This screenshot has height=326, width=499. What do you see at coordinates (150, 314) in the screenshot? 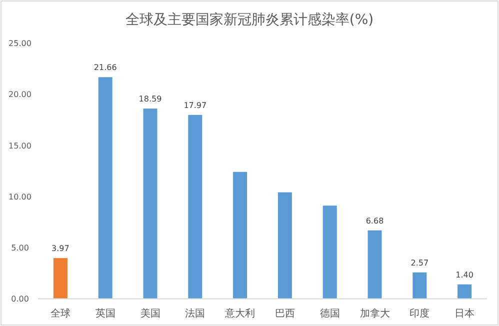
I see `x-tick-label: 美国` at bounding box center [150, 314].